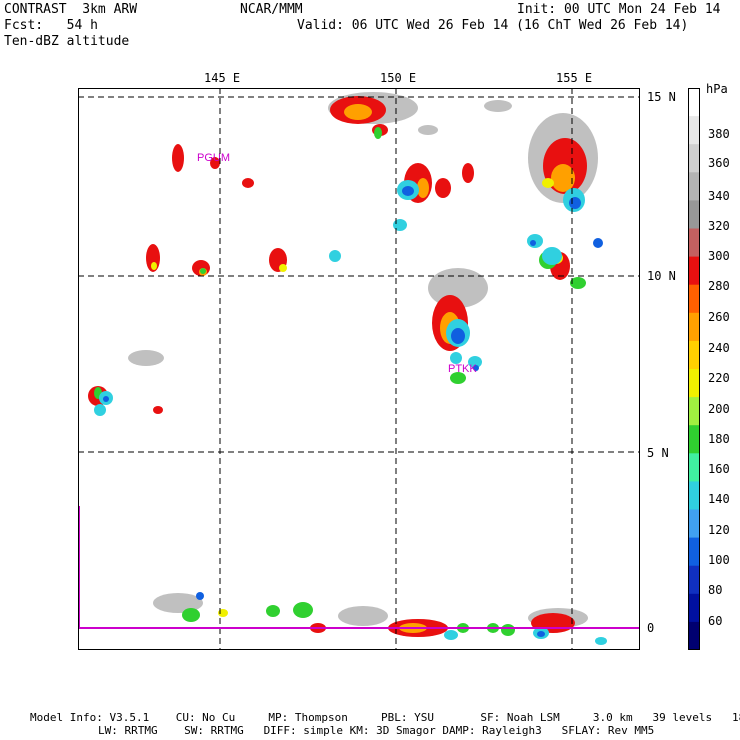 The height and width of the screenshot is (740, 740). Describe the element at coordinates (719, 196) in the screenshot. I see `colorbar-label-340: 340` at that location.